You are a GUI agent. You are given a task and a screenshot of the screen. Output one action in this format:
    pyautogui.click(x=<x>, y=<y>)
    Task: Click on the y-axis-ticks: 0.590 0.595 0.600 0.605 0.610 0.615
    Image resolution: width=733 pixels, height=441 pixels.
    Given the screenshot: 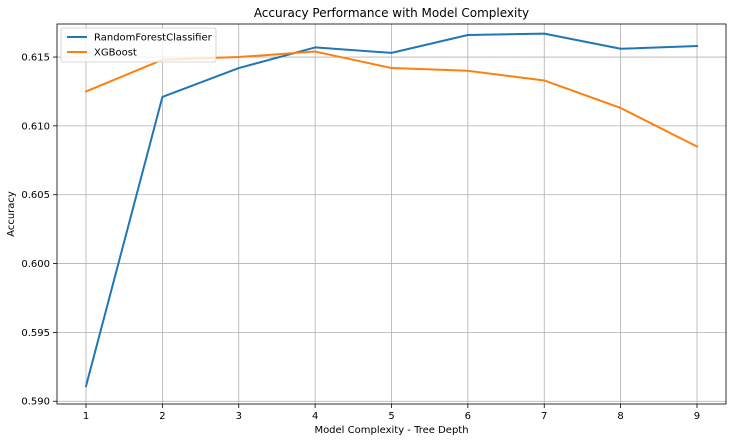 What is the action you would take?
    pyautogui.click(x=39, y=230)
    